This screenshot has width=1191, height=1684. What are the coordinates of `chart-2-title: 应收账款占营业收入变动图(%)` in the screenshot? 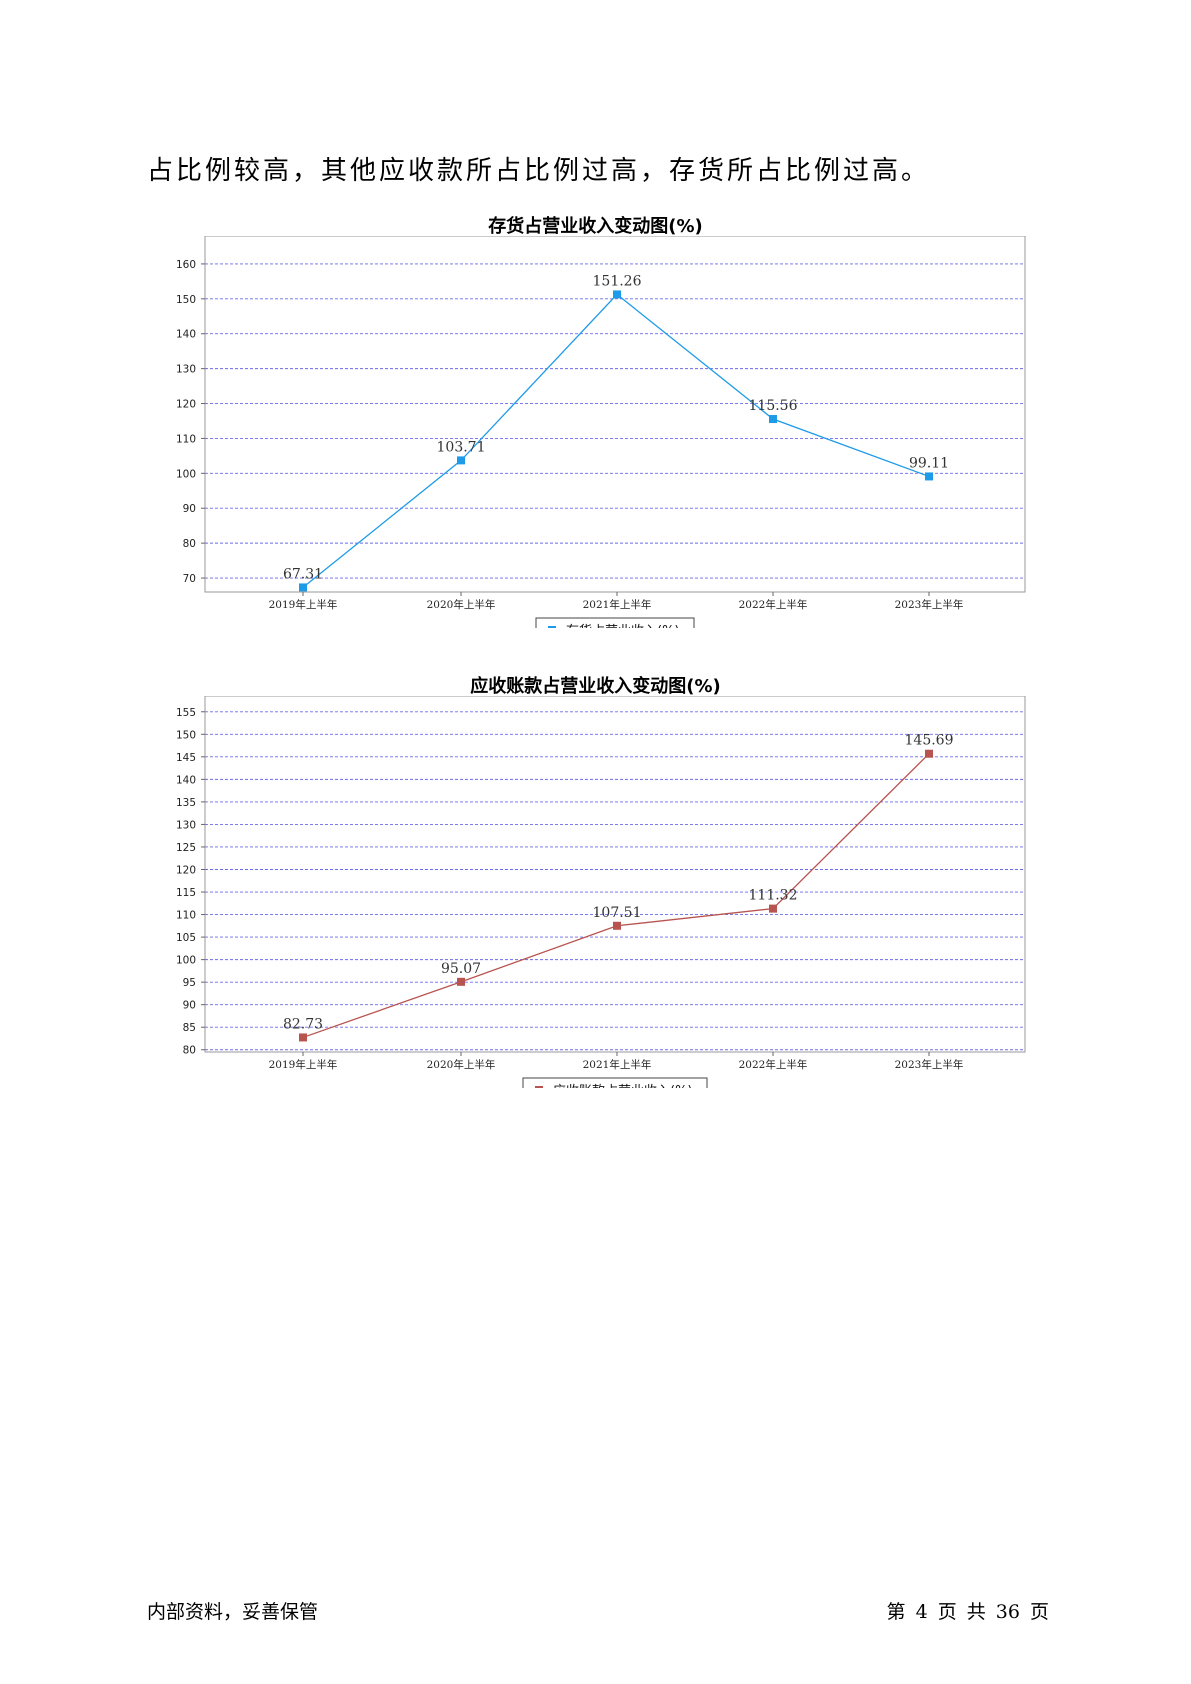 It's located at (595, 686).